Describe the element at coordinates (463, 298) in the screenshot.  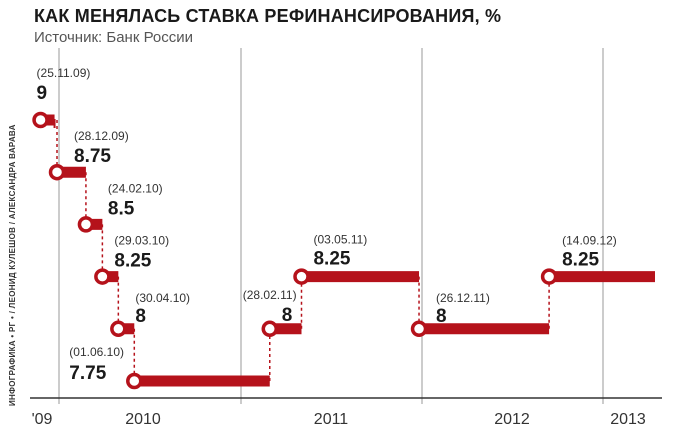
I see `date-label: (26.12.11)` at that location.